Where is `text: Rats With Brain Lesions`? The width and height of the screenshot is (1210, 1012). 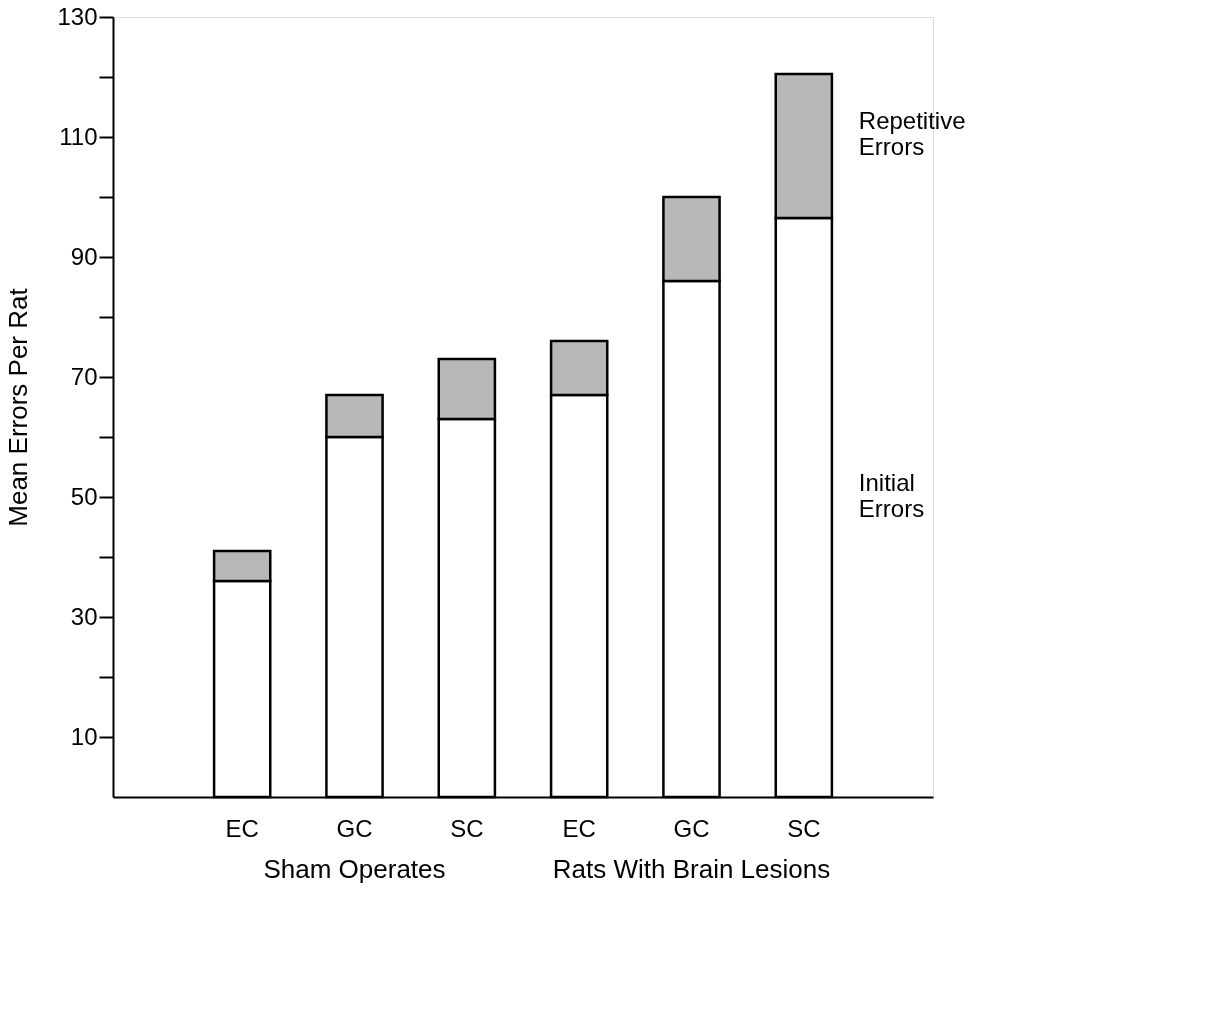 text: Rats With Brain Lesions is located at coordinates (691, 869).